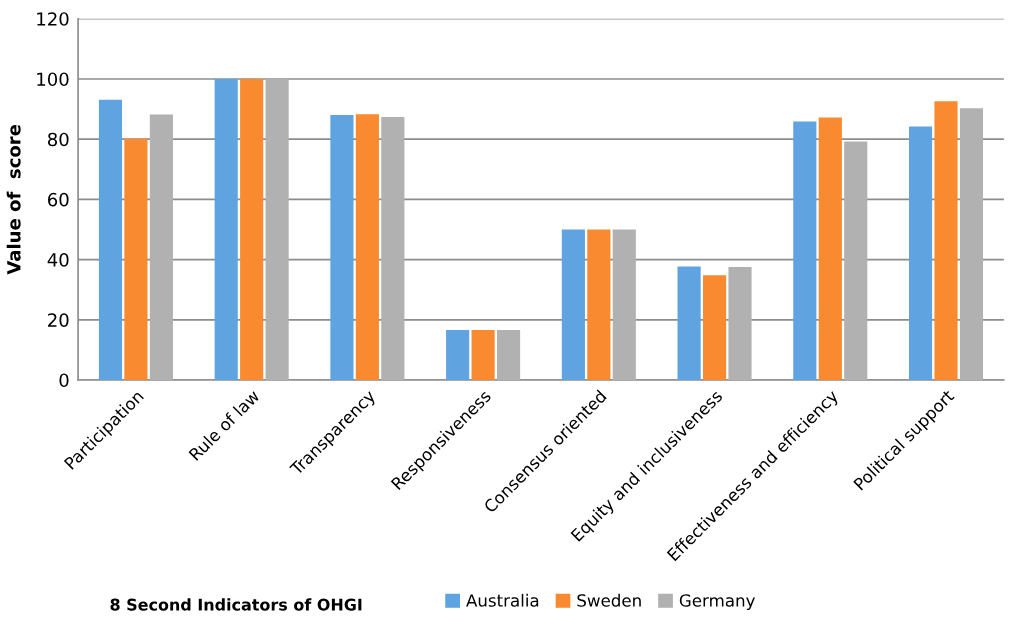 This screenshot has width=1014, height=625. Describe the element at coordinates (58, 199) in the screenshot. I see `y-tick-label: 60` at that location.